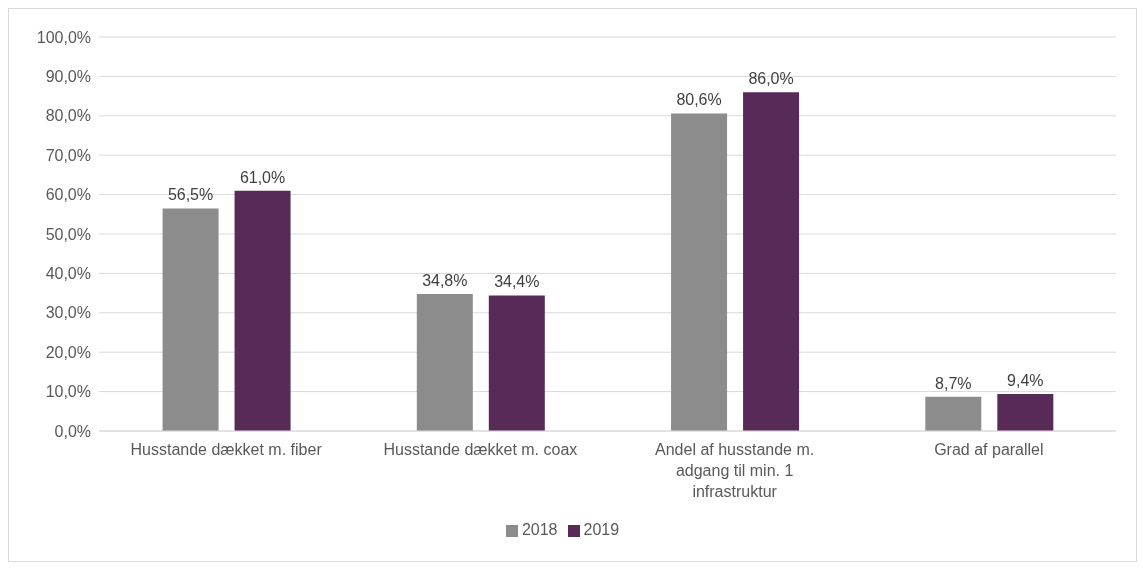  What do you see at coordinates (262, 177) in the screenshot?
I see `data-label: 61,0%` at bounding box center [262, 177].